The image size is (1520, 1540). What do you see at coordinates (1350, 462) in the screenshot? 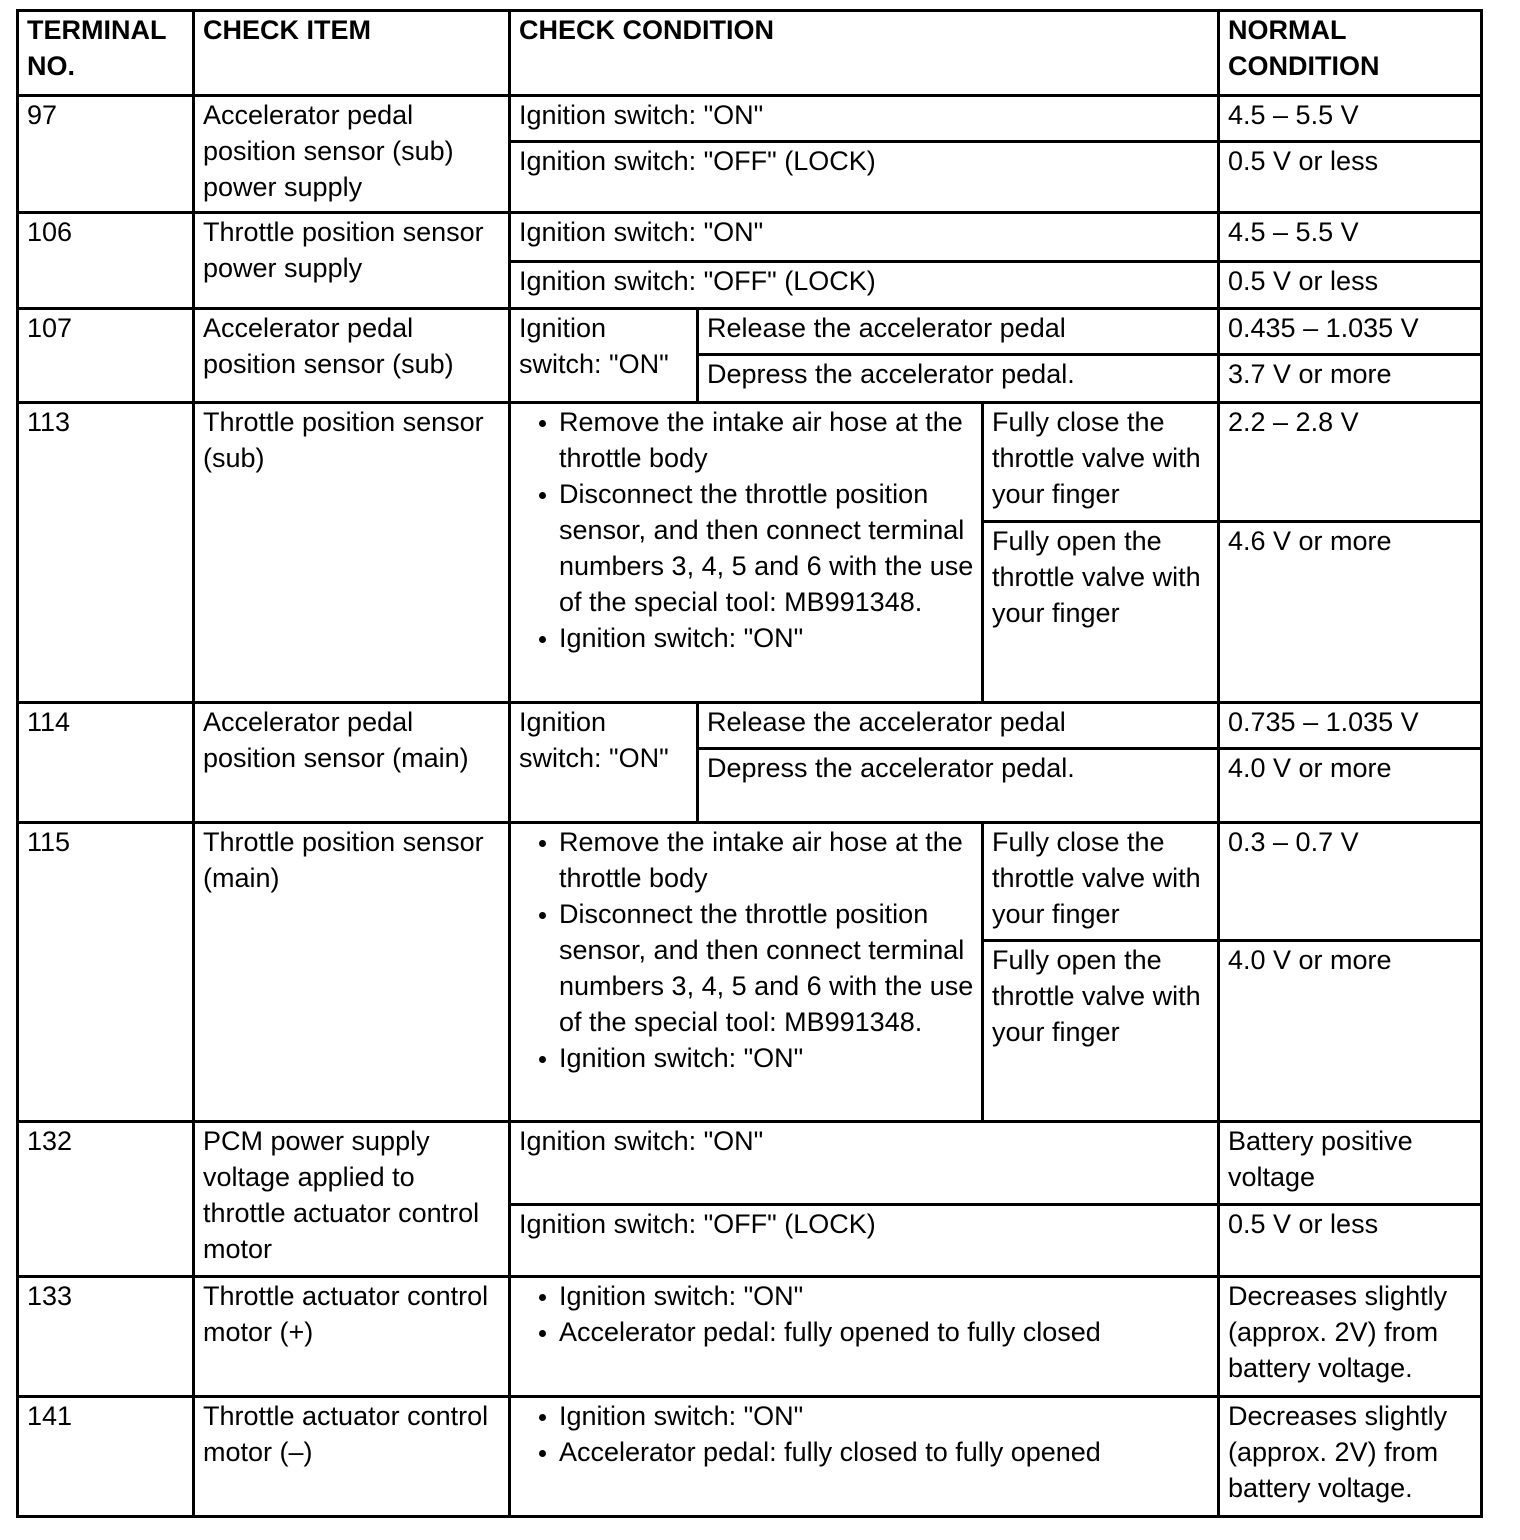
I see `normal-condition: 2.2 – 2.8 V` at bounding box center [1350, 462].